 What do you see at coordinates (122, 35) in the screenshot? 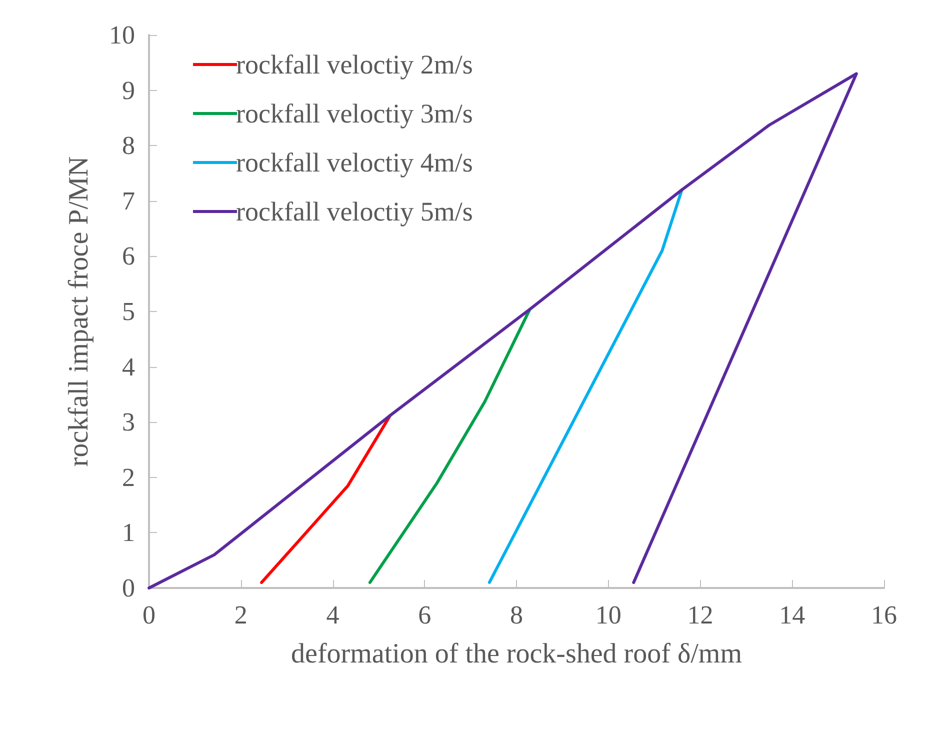
I see `y-tick-label: 10` at bounding box center [122, 35].